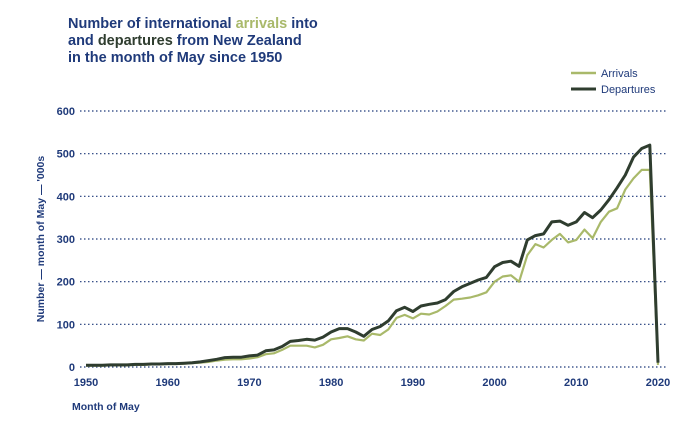  What do you see at coordinates (175, 58) in the screenshot?
I see `title-line-3: in the month of May since 1950` at bounding box center [175, 58].